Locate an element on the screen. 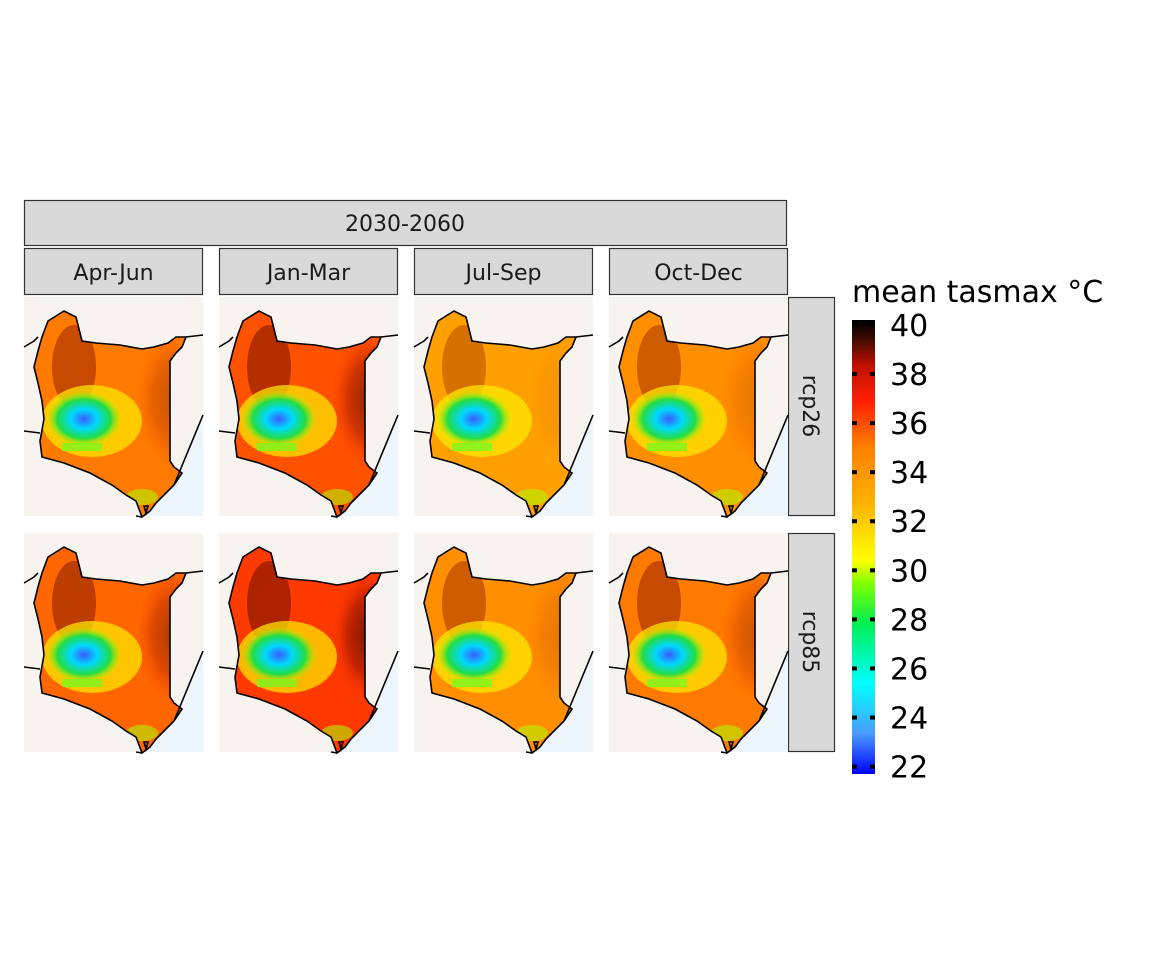  season-label-jul-sep: Jul-Sep is located at coordinates (503, 273).